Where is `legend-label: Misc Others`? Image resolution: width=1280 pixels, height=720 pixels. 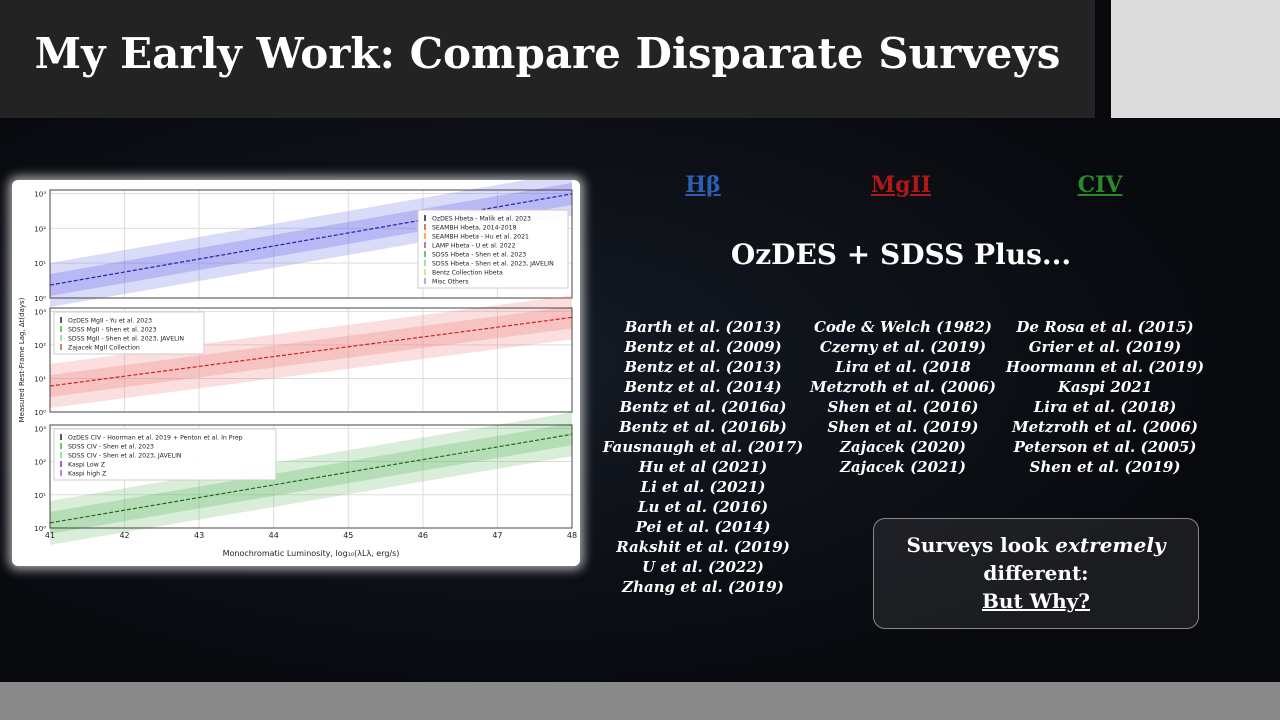 legend-label: Misc Others is located at coordinates (450, 282).